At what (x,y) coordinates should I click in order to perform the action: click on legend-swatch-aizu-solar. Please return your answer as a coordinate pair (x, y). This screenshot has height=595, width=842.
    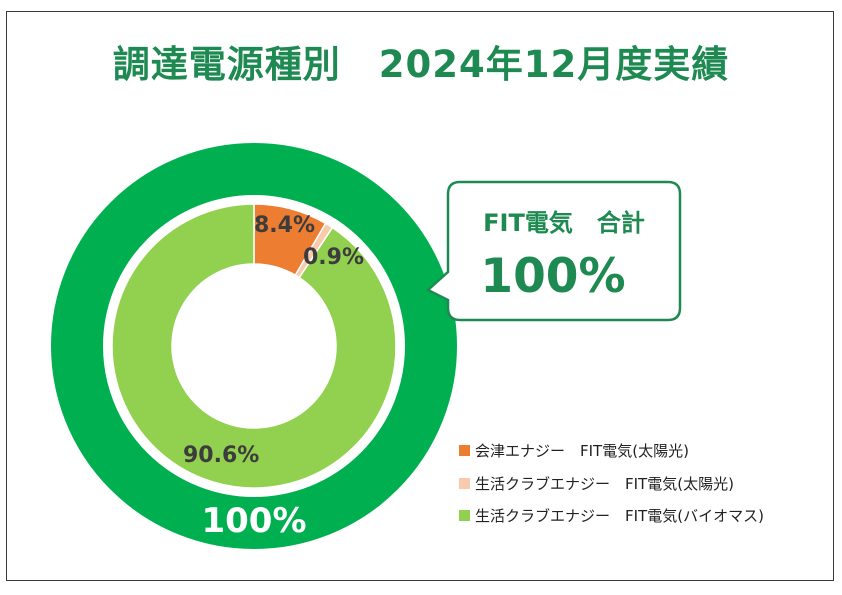
    Looking at the image, I should click on (464, 450).